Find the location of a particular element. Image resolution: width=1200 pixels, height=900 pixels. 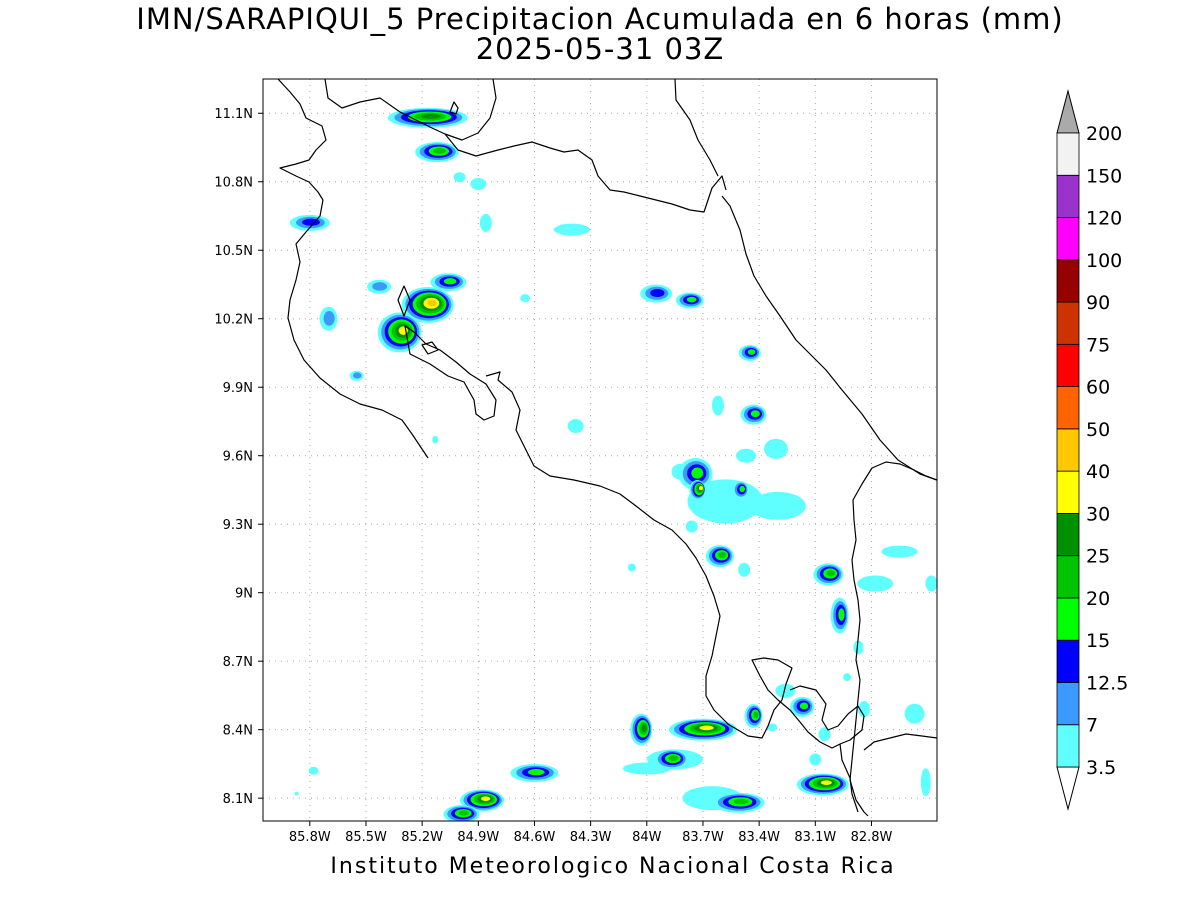

lon-tick-label: 84W is located at coordinates (647, 837).